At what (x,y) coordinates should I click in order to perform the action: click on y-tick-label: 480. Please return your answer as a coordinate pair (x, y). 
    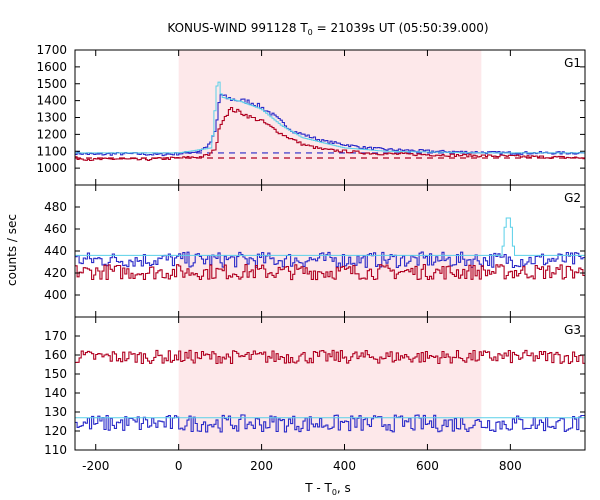
    Looking at the image, I should click on (55, 207).